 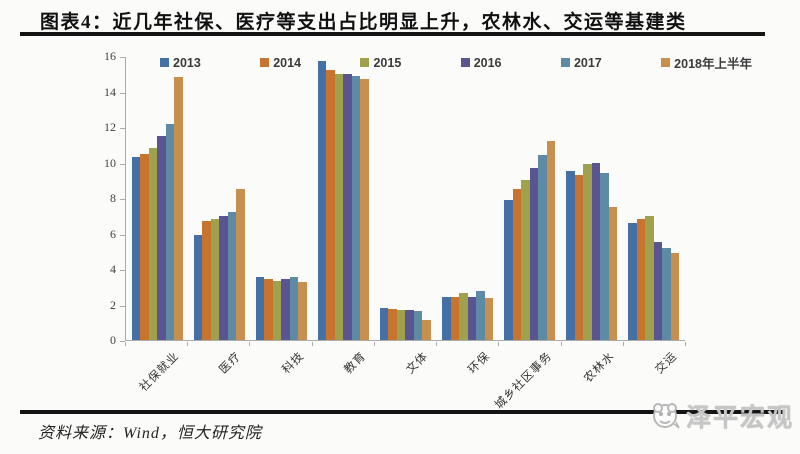 What do you see at coordinates (161, 237) in the screenshot?
I see `bar-2016-社保就业` at bounding box center [161, 237].